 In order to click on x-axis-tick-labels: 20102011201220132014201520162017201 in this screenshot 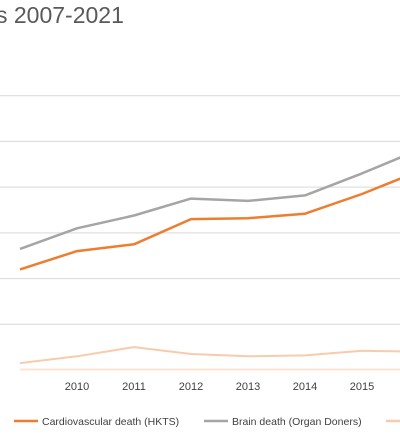, I will do `click(219, 387)`.